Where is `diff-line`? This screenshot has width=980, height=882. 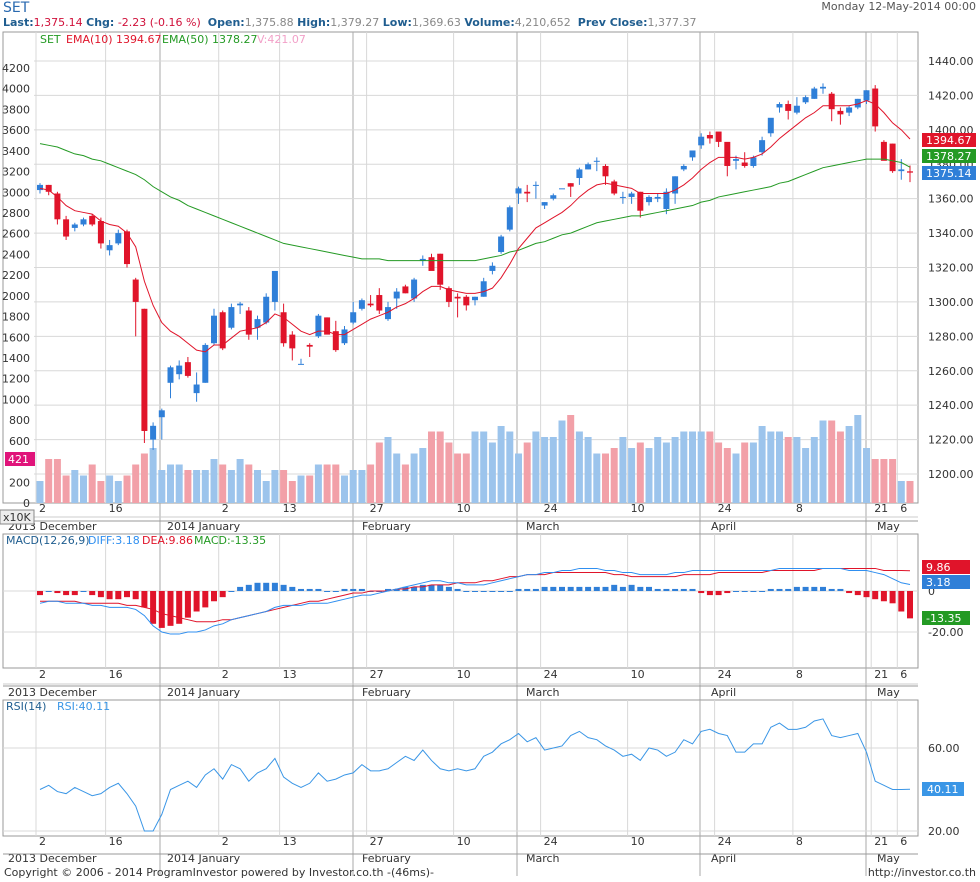 diff-line is located at coordinates (475, 601).